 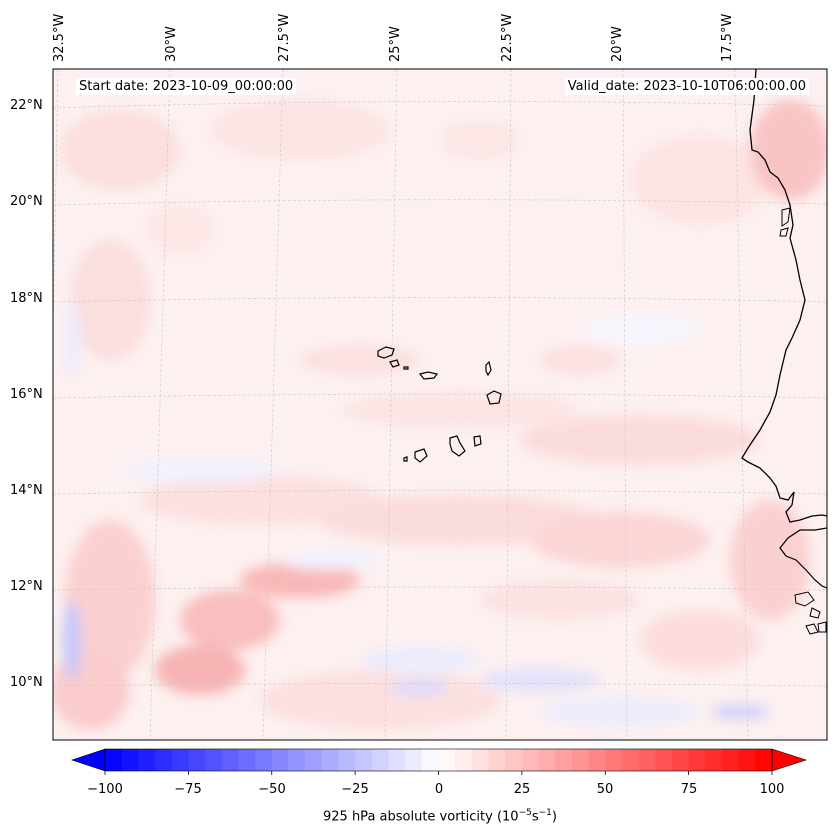 I want to click on colorbar-tick-label: −50, so click(x=272, y=789).